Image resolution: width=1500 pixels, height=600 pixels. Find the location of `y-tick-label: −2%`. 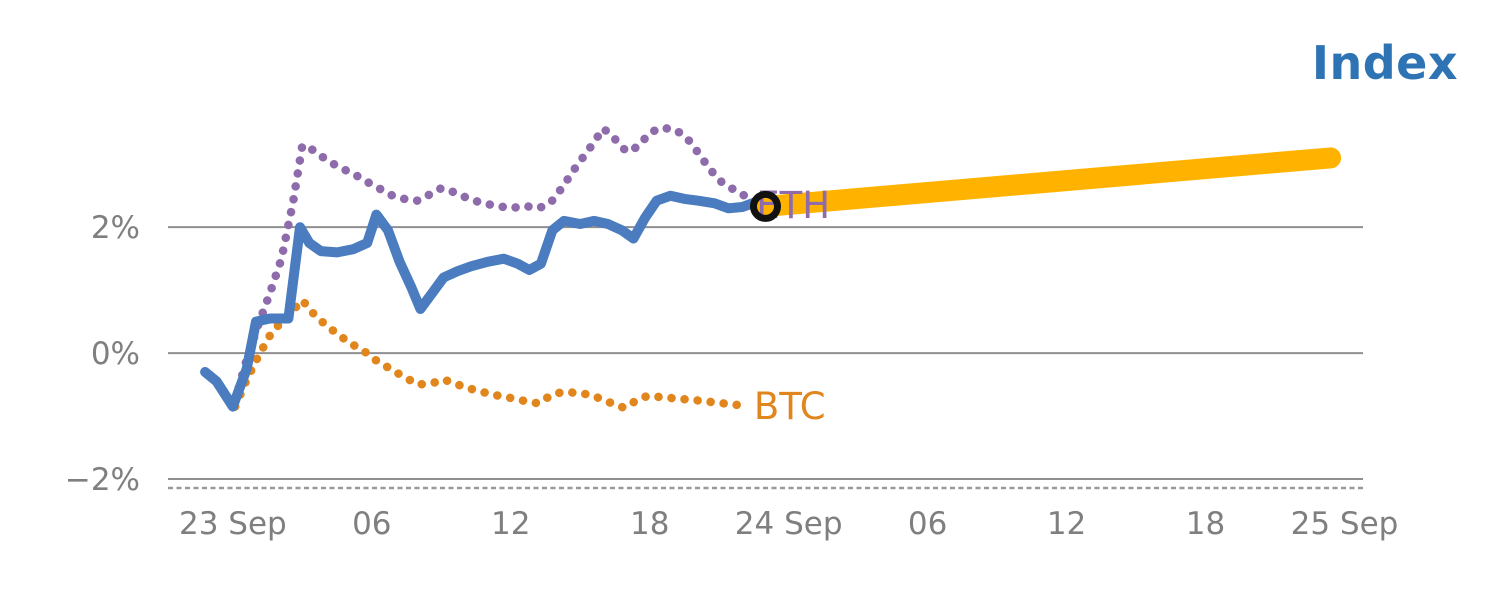

y-tick-label: −2% is located at coordinates (102, 480).